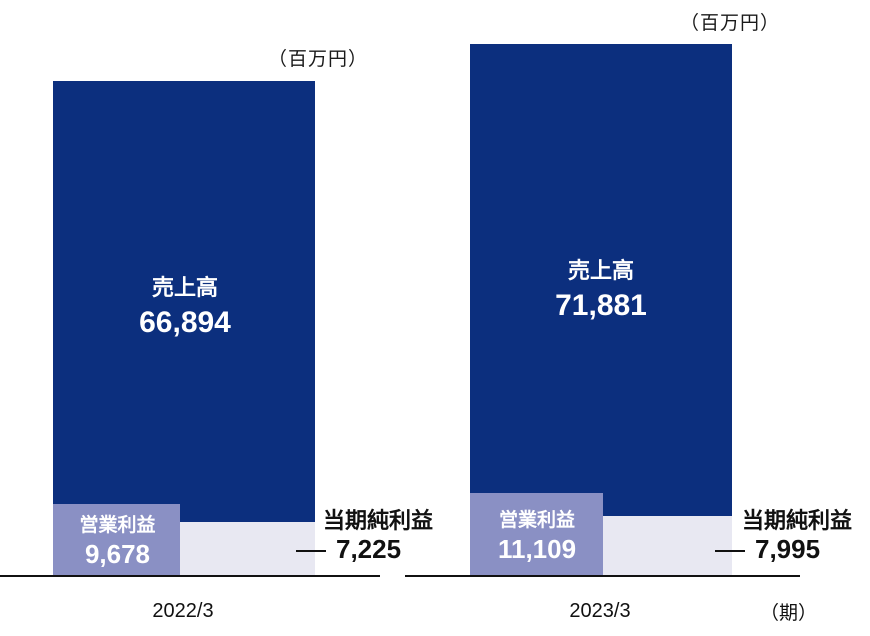 This screenshot has width=870, height=636. I want to click on category-label-2022: 2022/3, so click(183, 611).